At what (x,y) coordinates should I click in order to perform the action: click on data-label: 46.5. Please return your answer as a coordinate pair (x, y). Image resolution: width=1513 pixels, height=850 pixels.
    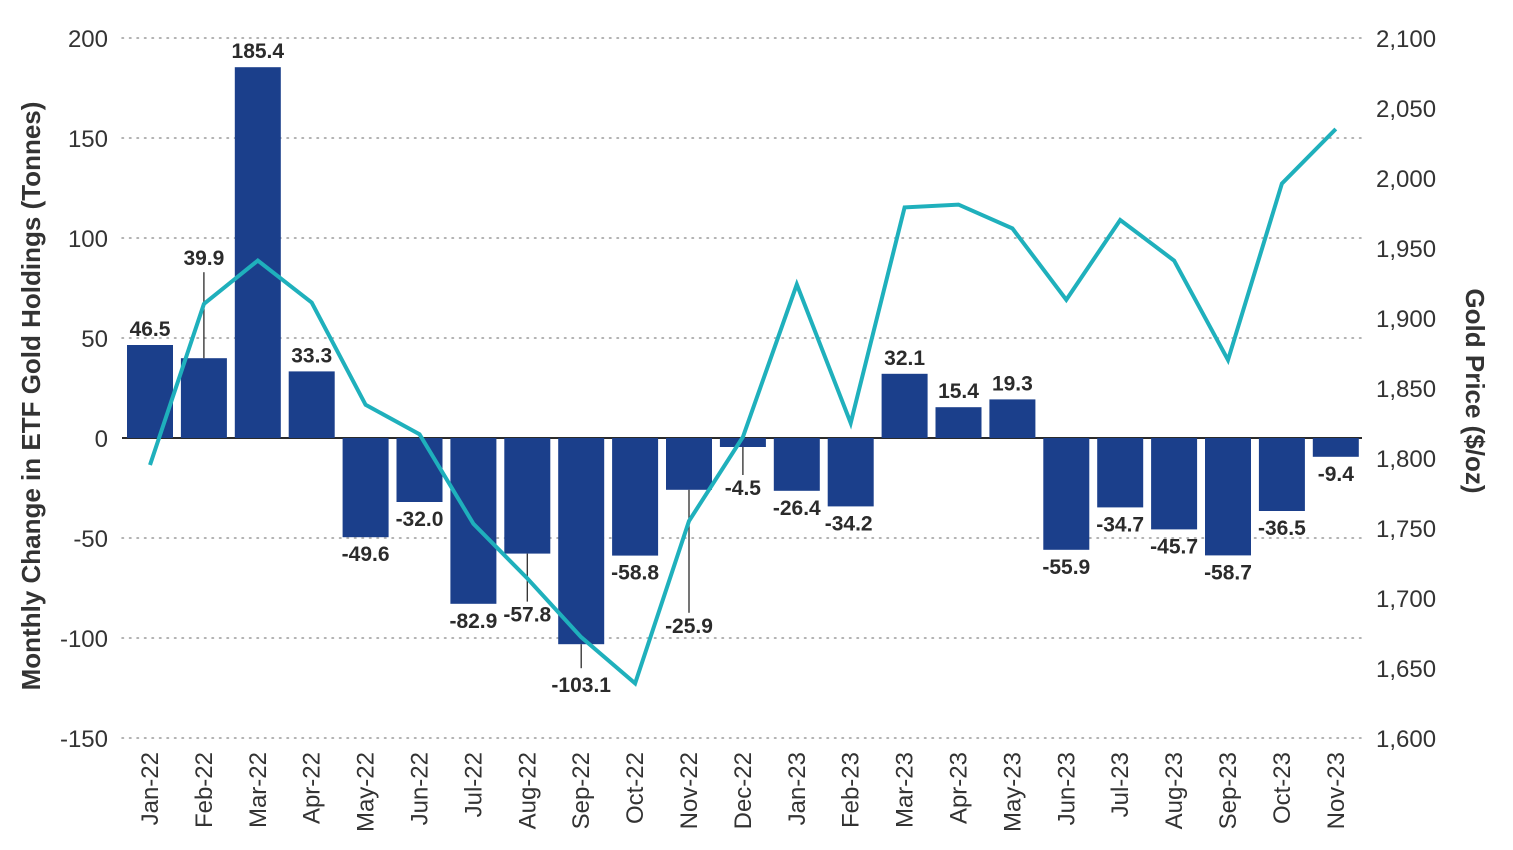
    Looking at the image, I should click on (150, 329).